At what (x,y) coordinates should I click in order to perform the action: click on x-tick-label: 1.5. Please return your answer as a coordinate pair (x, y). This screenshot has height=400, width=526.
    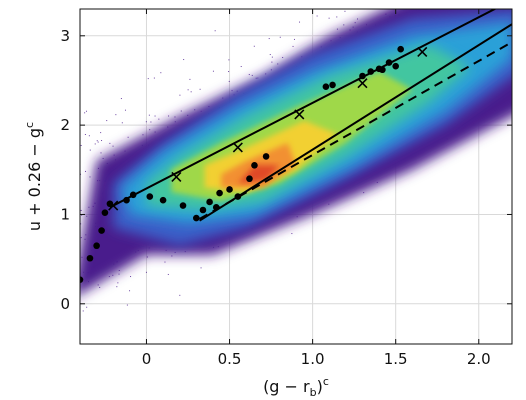
    Looking at the image, I should click on (396, 359).